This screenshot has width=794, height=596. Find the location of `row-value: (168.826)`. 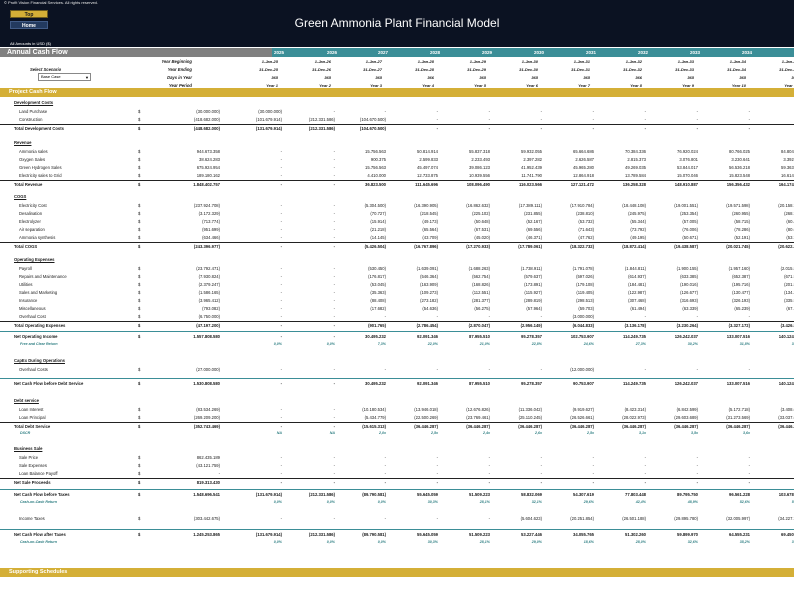

row-value: (168.826) is located at coordinates (481, 284).